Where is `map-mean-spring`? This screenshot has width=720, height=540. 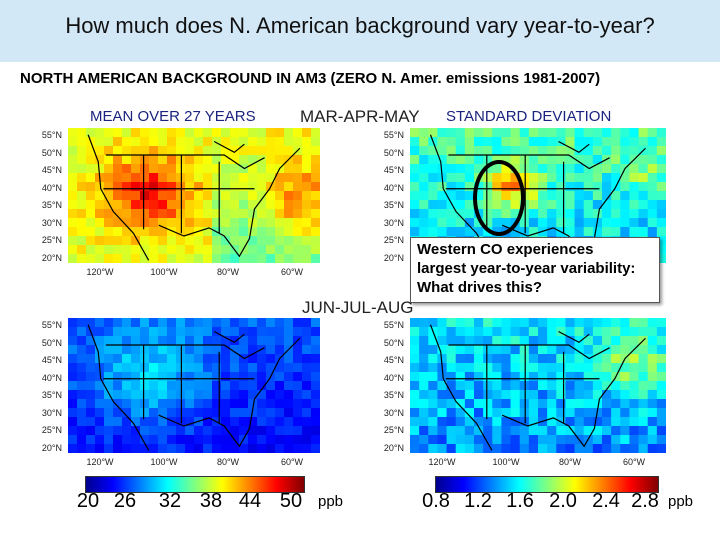
map-mean-spring is located at coordinates (194, 195).